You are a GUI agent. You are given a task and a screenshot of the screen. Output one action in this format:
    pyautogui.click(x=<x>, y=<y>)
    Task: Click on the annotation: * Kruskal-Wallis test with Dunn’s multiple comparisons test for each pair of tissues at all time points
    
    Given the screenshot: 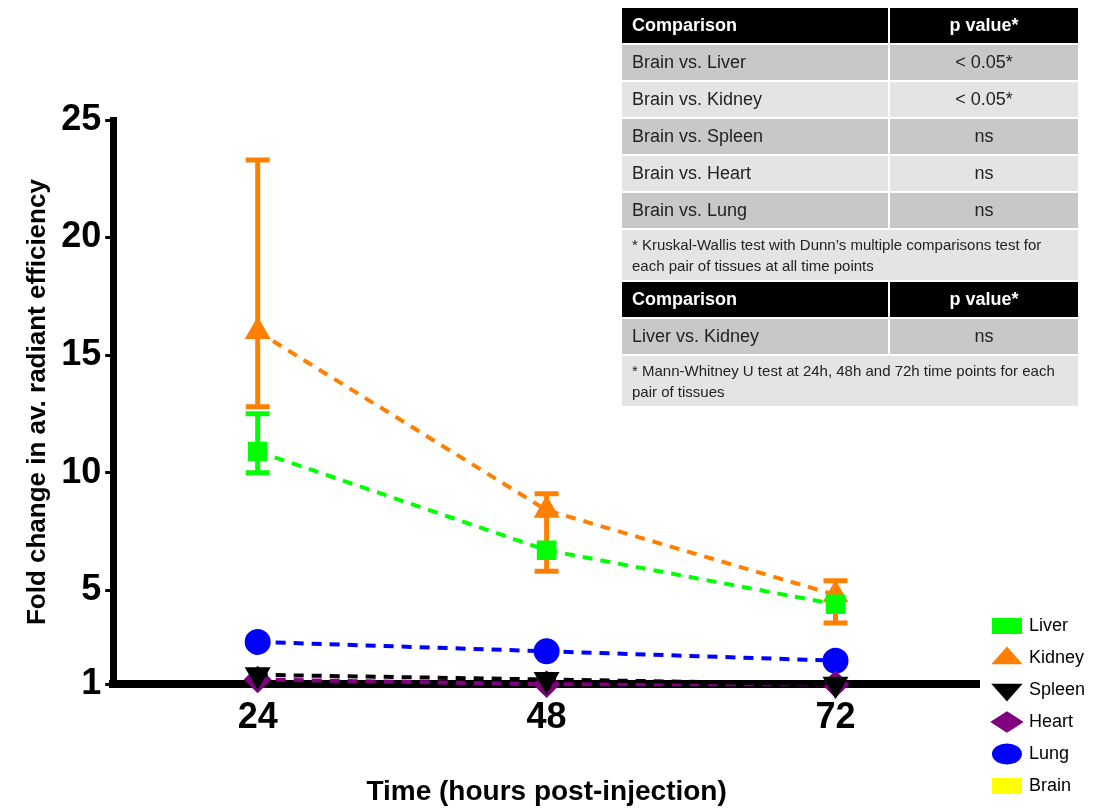 What is the action you would take?
    pyautogui.click(x=850, y=255)
    